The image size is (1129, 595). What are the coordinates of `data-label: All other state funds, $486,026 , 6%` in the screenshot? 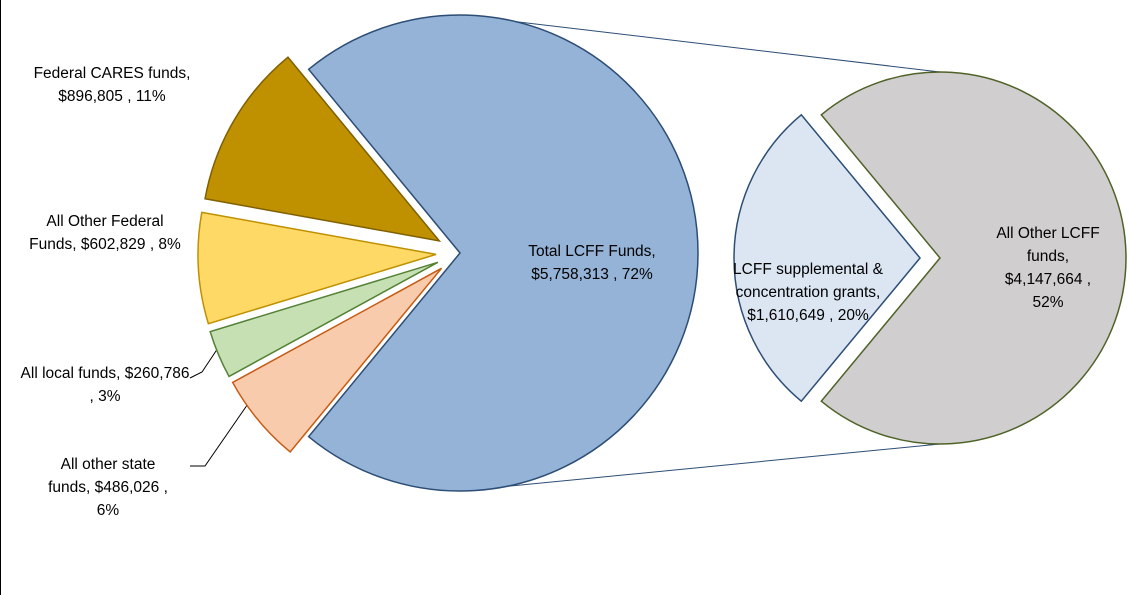 It's located at (108, 487).